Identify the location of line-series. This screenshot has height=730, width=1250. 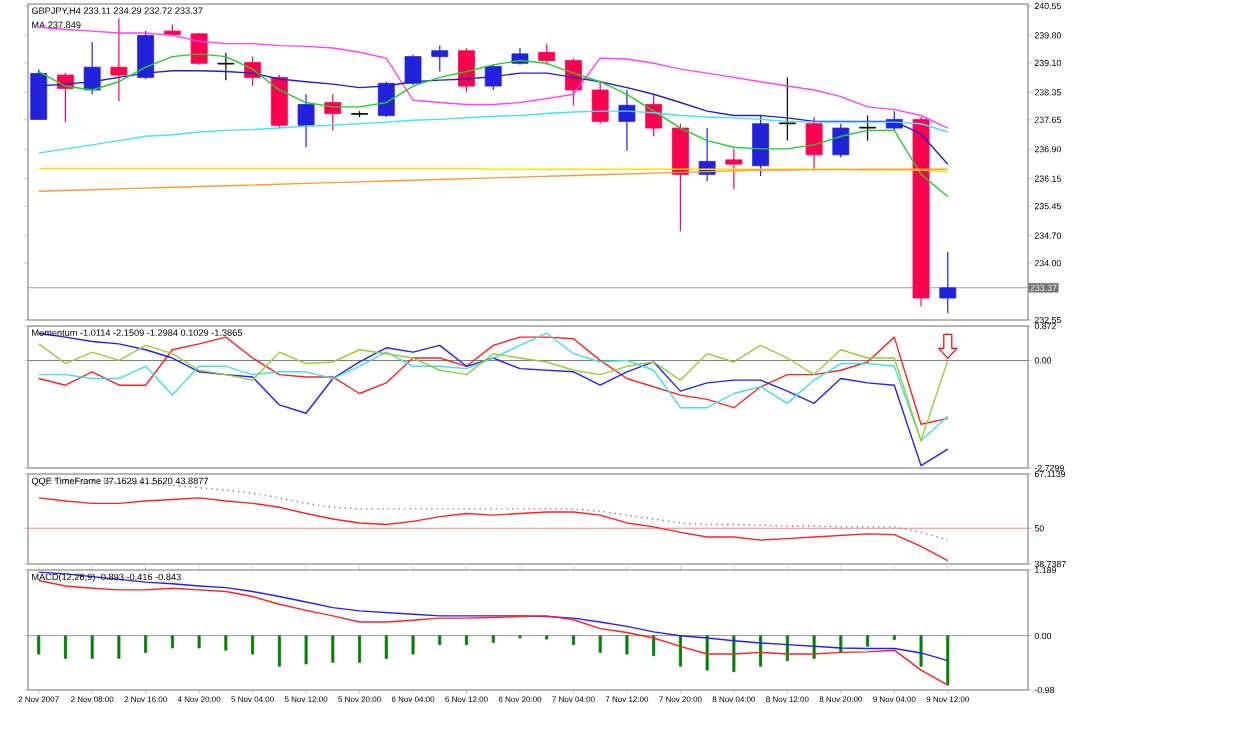
(493, 632).